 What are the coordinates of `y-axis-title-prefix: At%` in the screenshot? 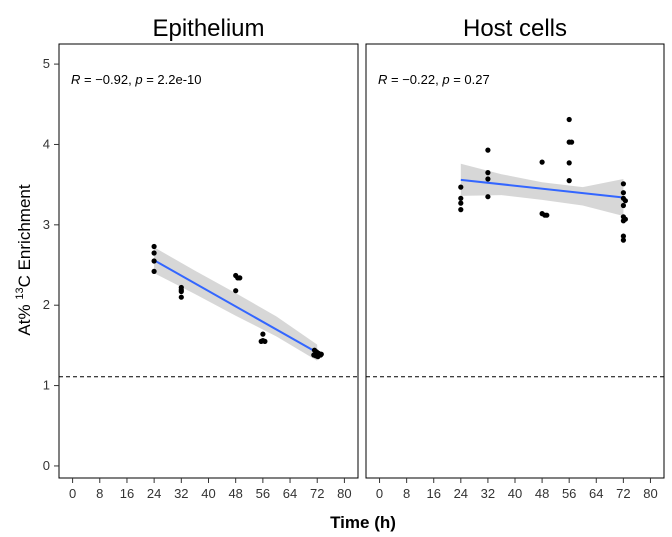 It's located at (24, 318).